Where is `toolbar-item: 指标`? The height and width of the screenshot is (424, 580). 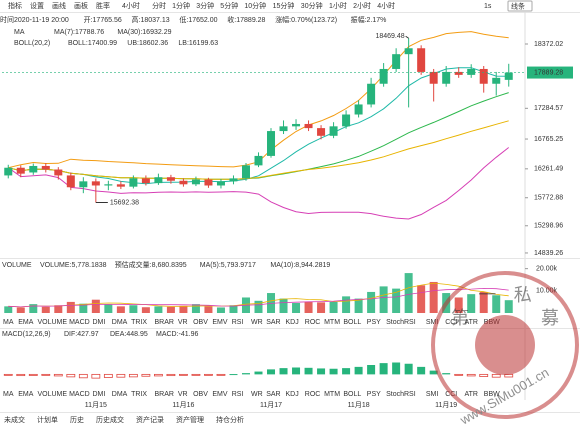 toolbar-item: 指标 is located at coordinates (15, 5).